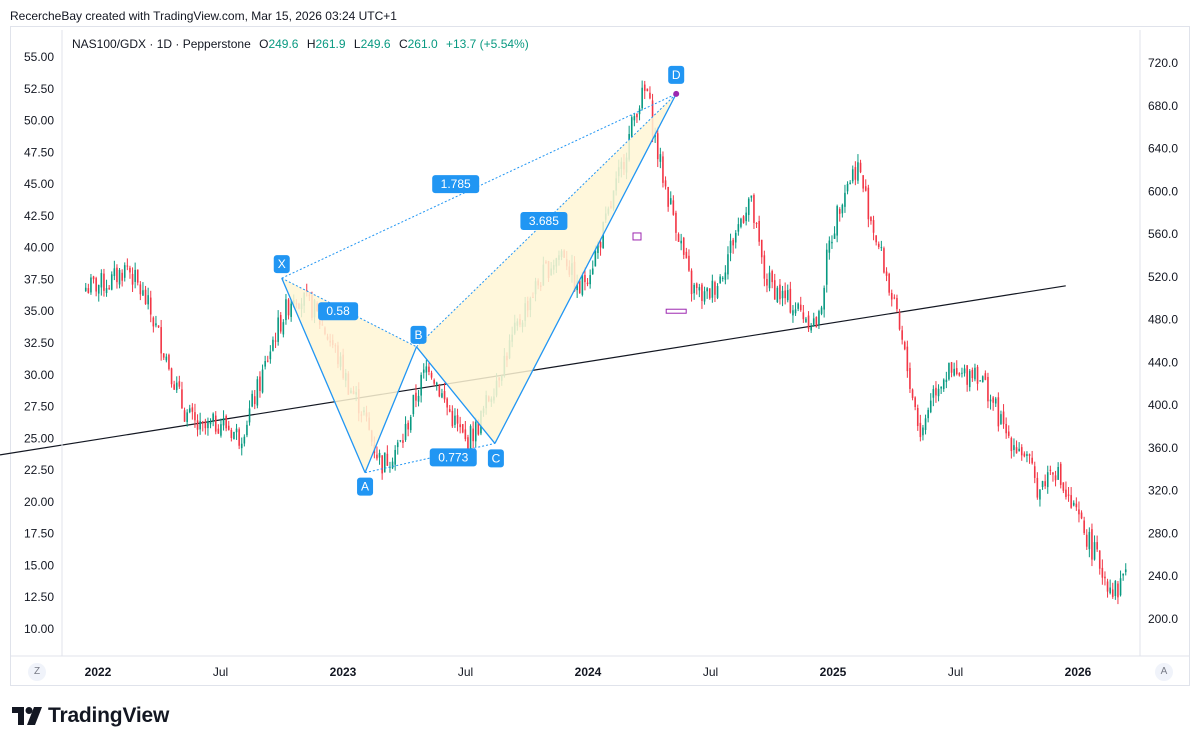  Describe the element at coordinates (37, 672) in the screenshot. I see `auto-scale-left-button: Z` at that location.